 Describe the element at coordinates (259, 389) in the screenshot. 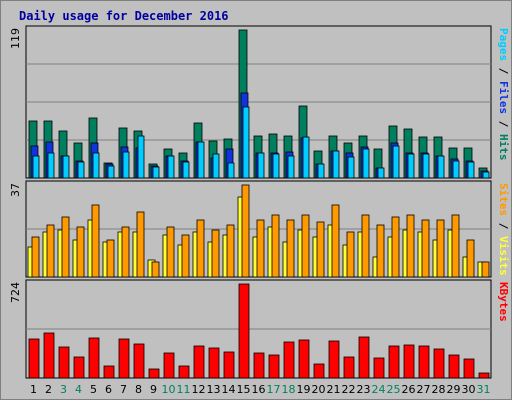

I see `x-tick-day-16: 16` at that location.